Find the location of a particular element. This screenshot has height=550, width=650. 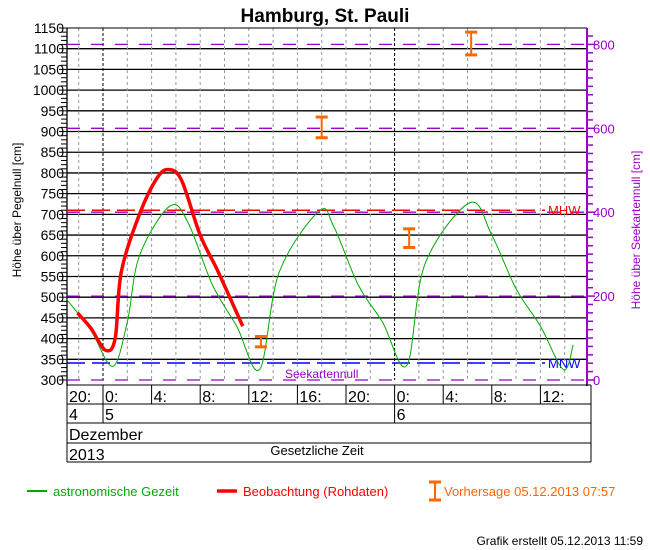

y-tick-label: 650 is located at coordinates (53, 235).